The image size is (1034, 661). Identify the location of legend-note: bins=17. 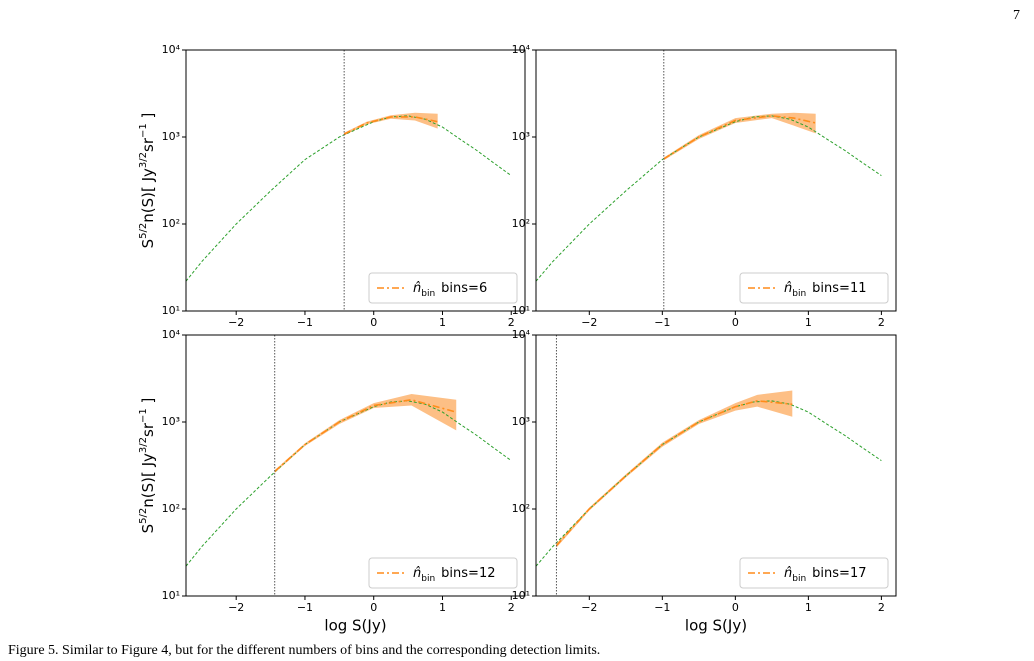
(839, 573).